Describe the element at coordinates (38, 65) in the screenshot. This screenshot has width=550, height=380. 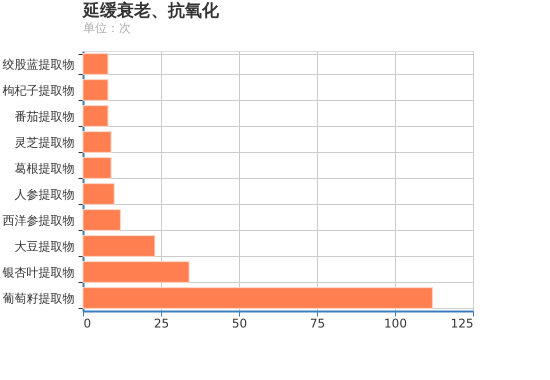
I see `y-tick-label: 绞股蓝提取物` at that location.